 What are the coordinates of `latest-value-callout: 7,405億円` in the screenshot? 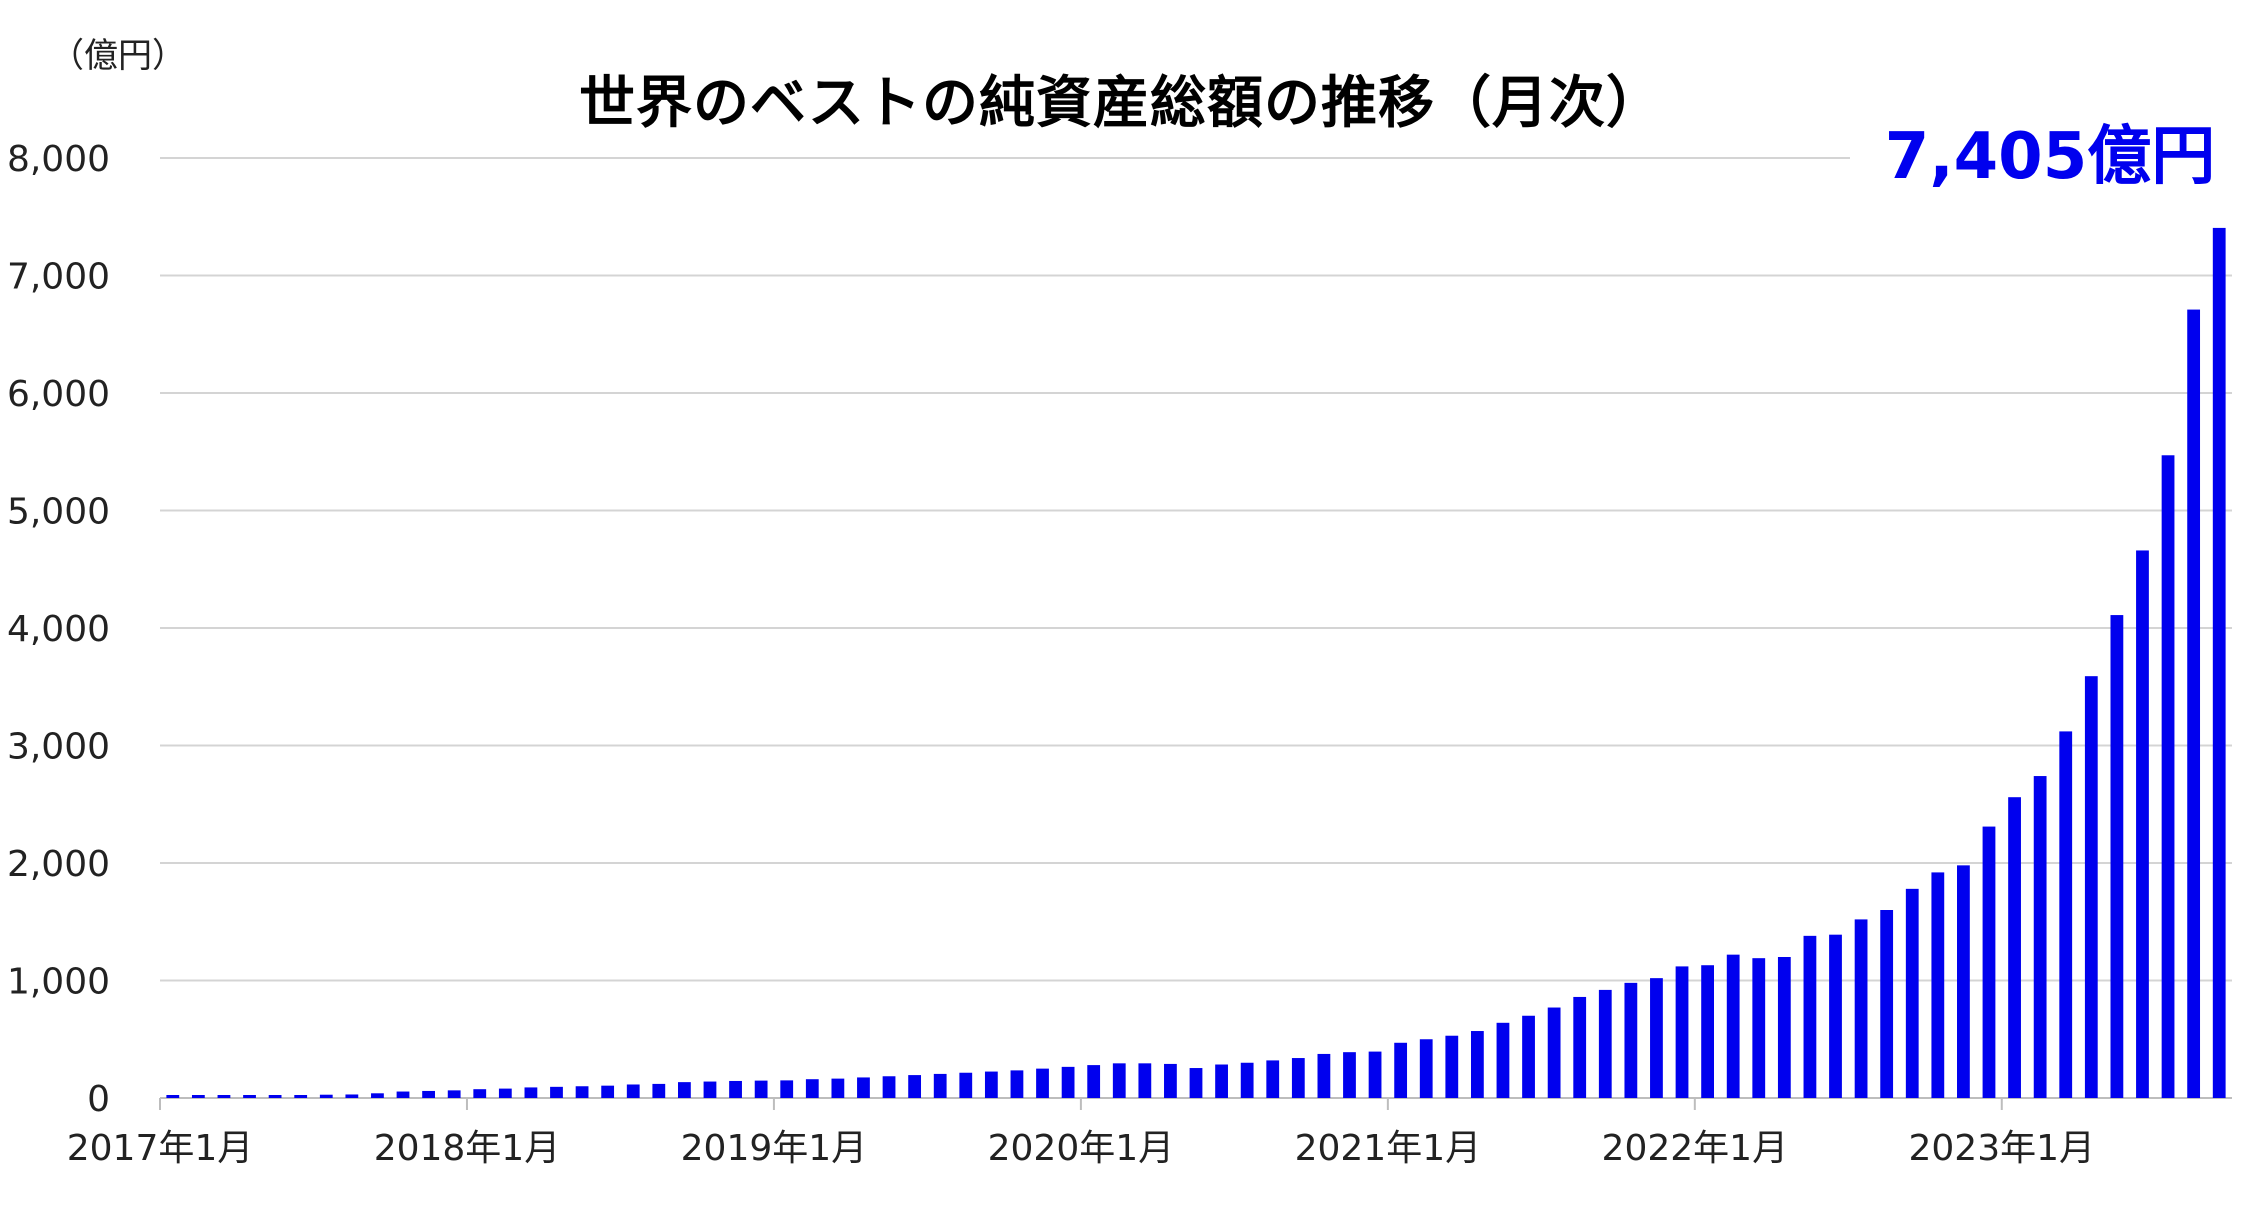 It's located at (2050, 157).